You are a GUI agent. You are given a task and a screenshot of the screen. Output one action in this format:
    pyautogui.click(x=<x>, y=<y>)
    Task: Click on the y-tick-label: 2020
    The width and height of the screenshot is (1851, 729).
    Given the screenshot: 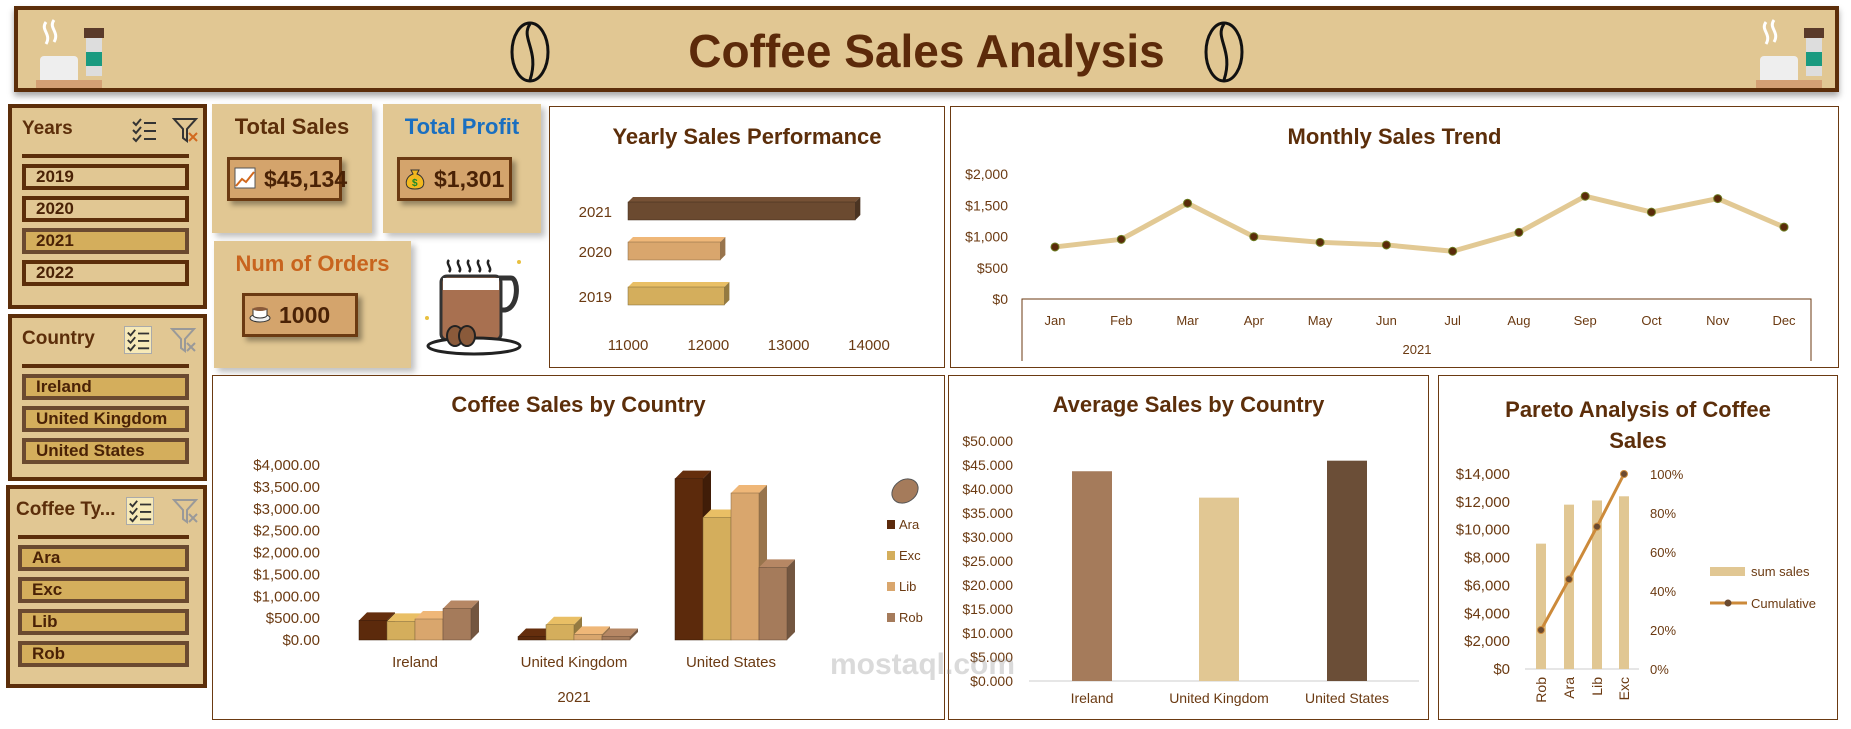 What is the action you would take?
    pyautogui.click(x=595, y=252)
    